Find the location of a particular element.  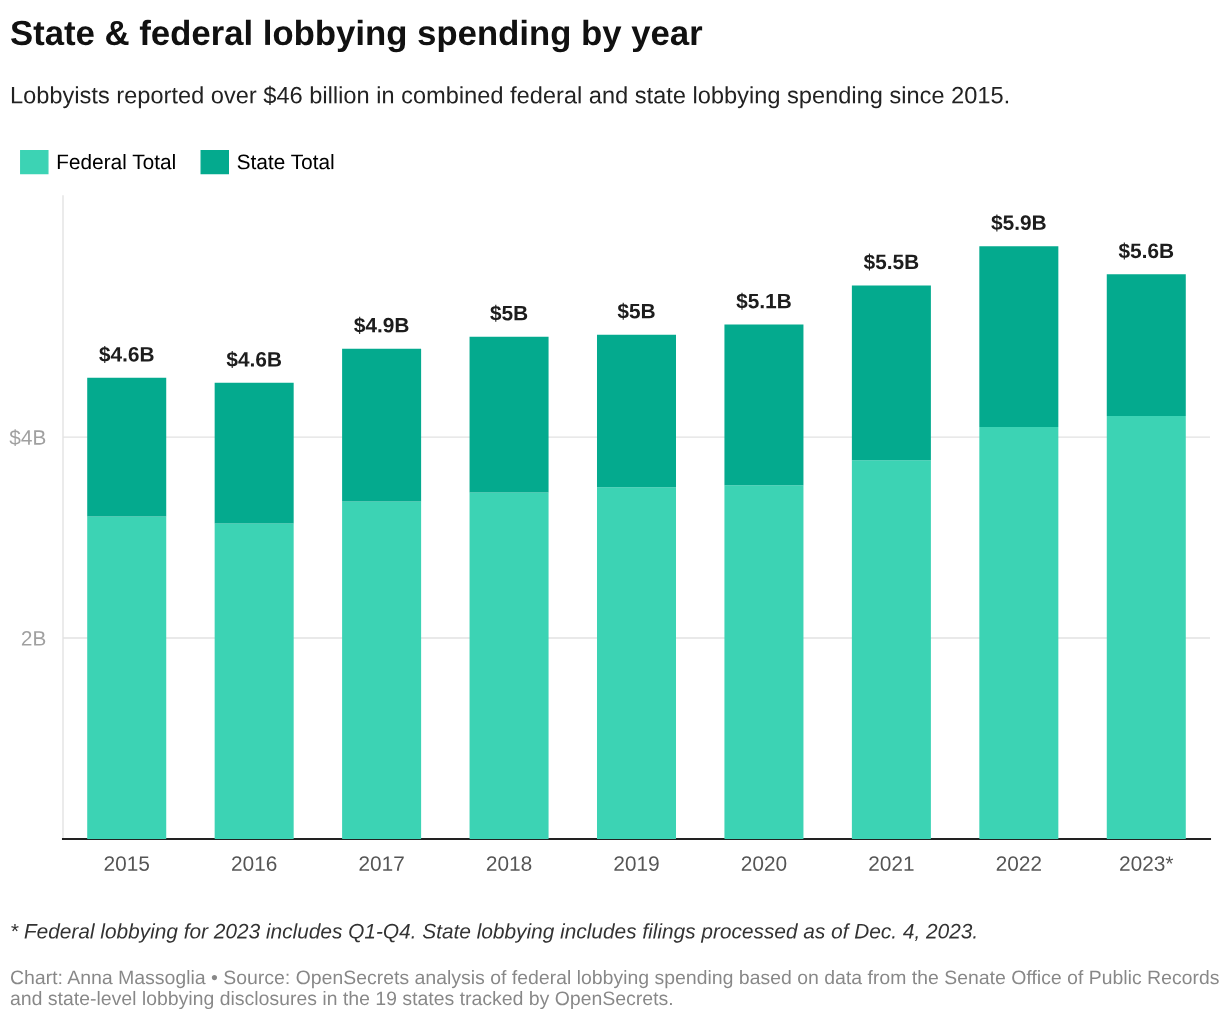

x-tick-label: 2018 is located at coordinates (509, 863).